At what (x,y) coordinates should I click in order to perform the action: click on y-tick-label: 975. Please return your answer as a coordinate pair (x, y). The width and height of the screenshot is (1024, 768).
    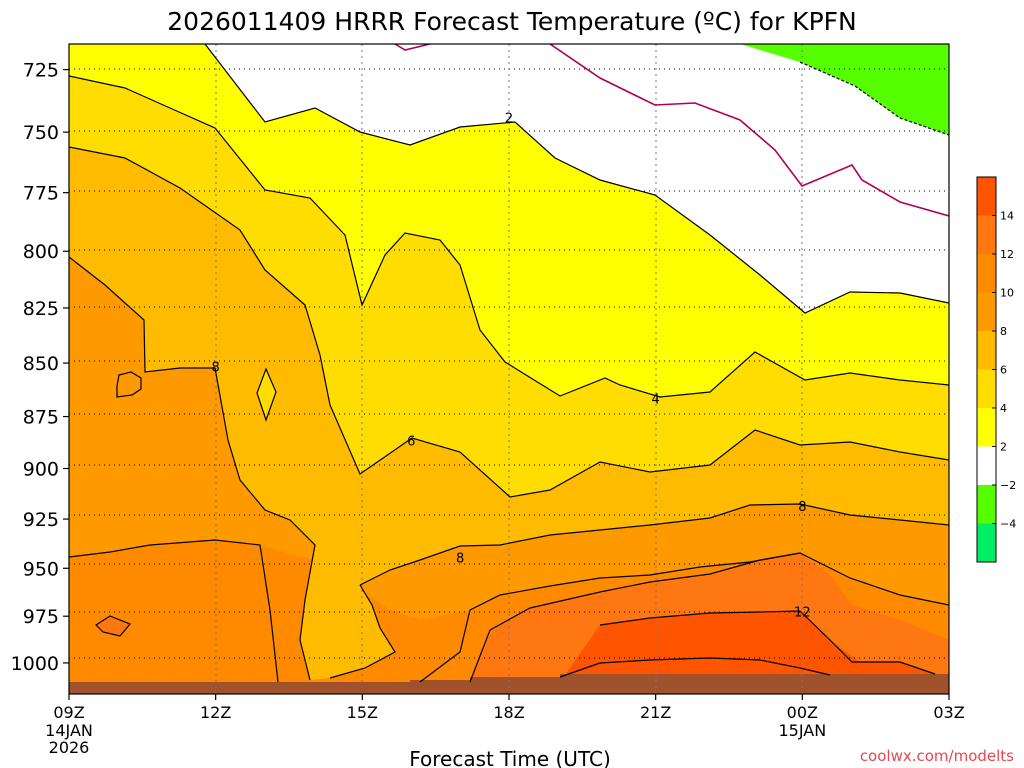
    Looking at the image, I should click on (41, 617).